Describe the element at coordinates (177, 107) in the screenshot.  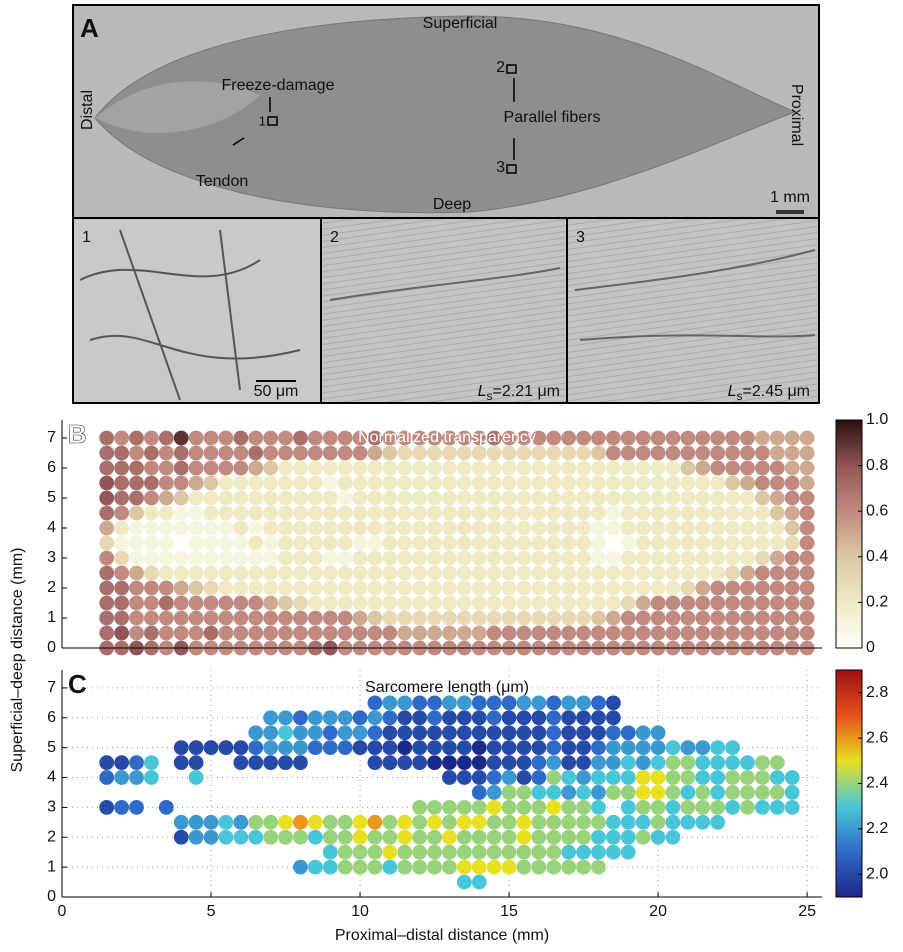
I see `tendon-region` at that location.